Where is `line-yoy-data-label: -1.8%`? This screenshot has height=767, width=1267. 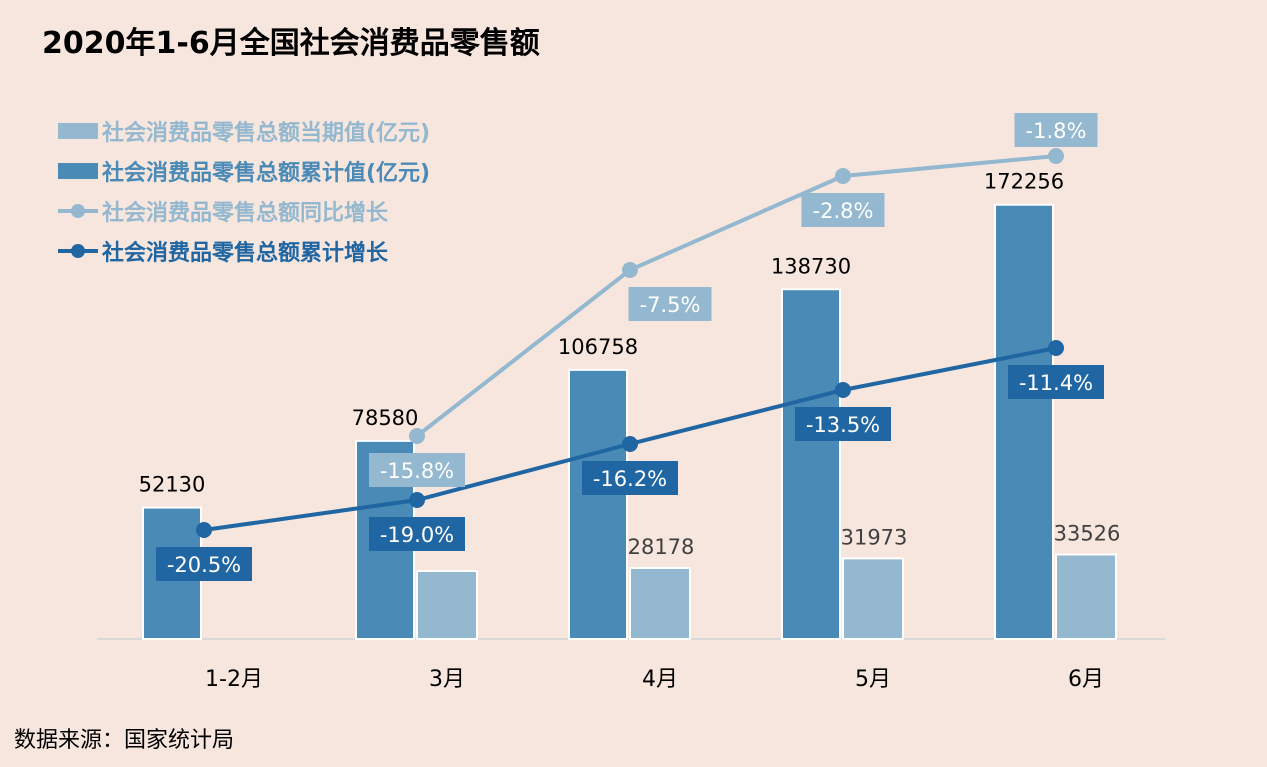 line-yoy-data-label: -1.8% is located at coordinates (1056, 131).